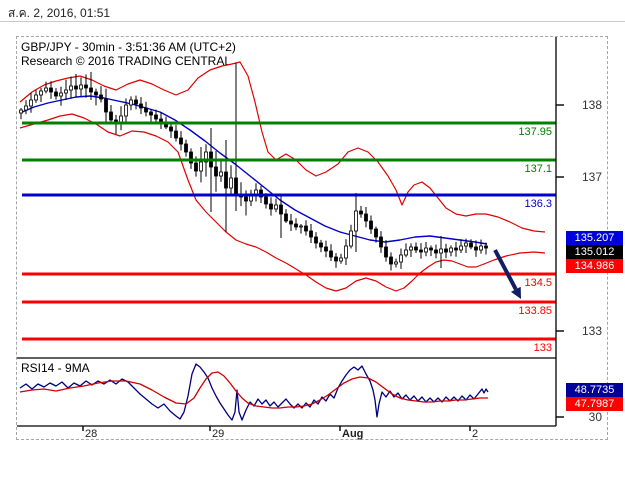  What do you see at coordinates (594, 390) in the screenshot?
I see `rsi-value-badge: 48.7735` at bounding box center [594, 390].